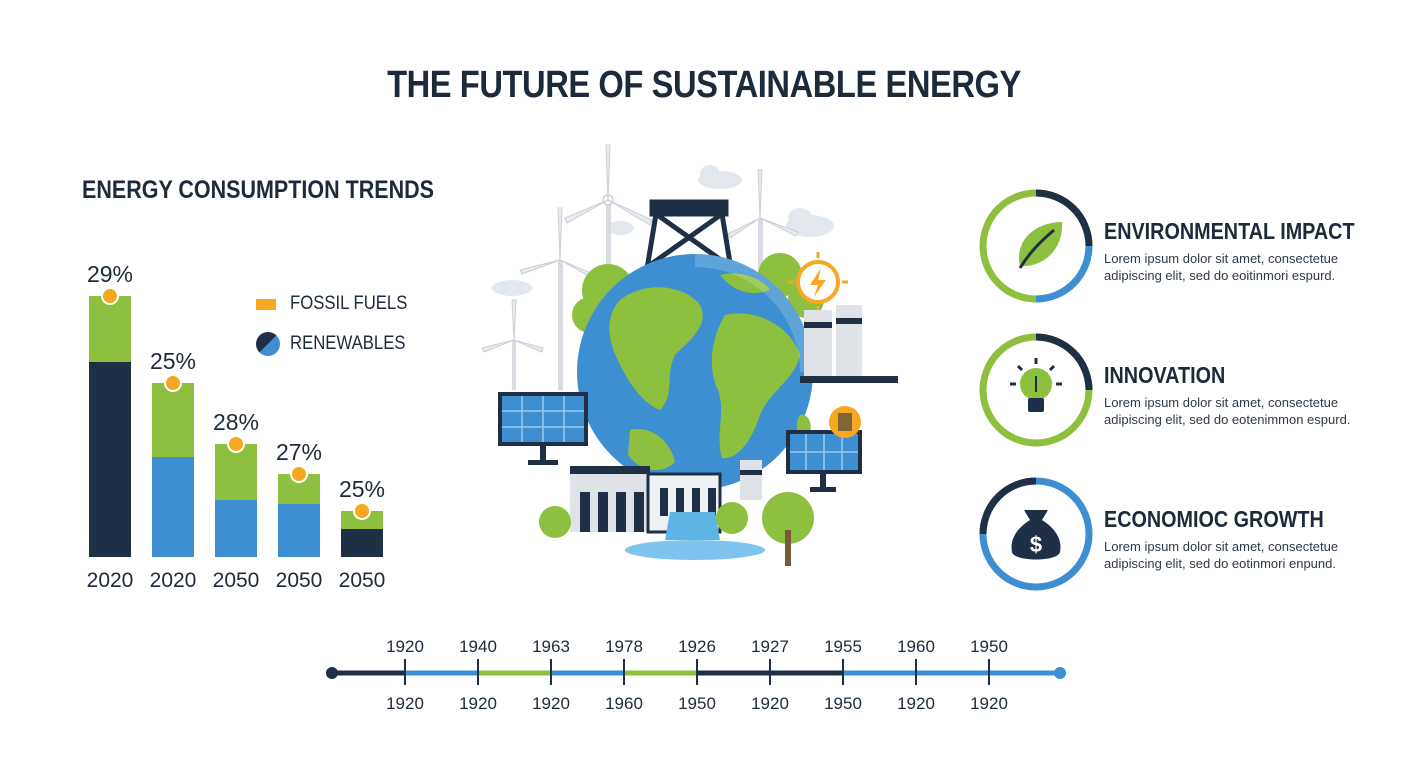  I want to click on timeline-top-label: 1920, so click(405, 646).